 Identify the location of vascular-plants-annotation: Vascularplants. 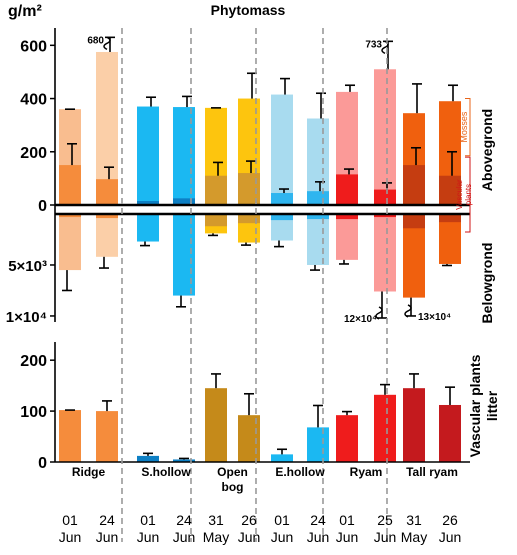
(464, 194).